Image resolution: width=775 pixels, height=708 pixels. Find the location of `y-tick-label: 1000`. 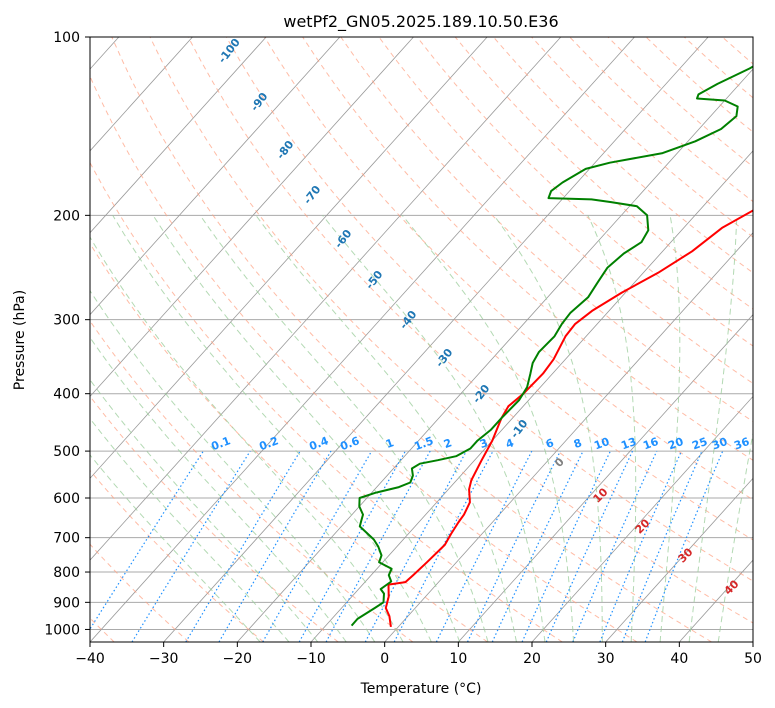

y-tick-label: 1000 is located at coordinates (62, 630).